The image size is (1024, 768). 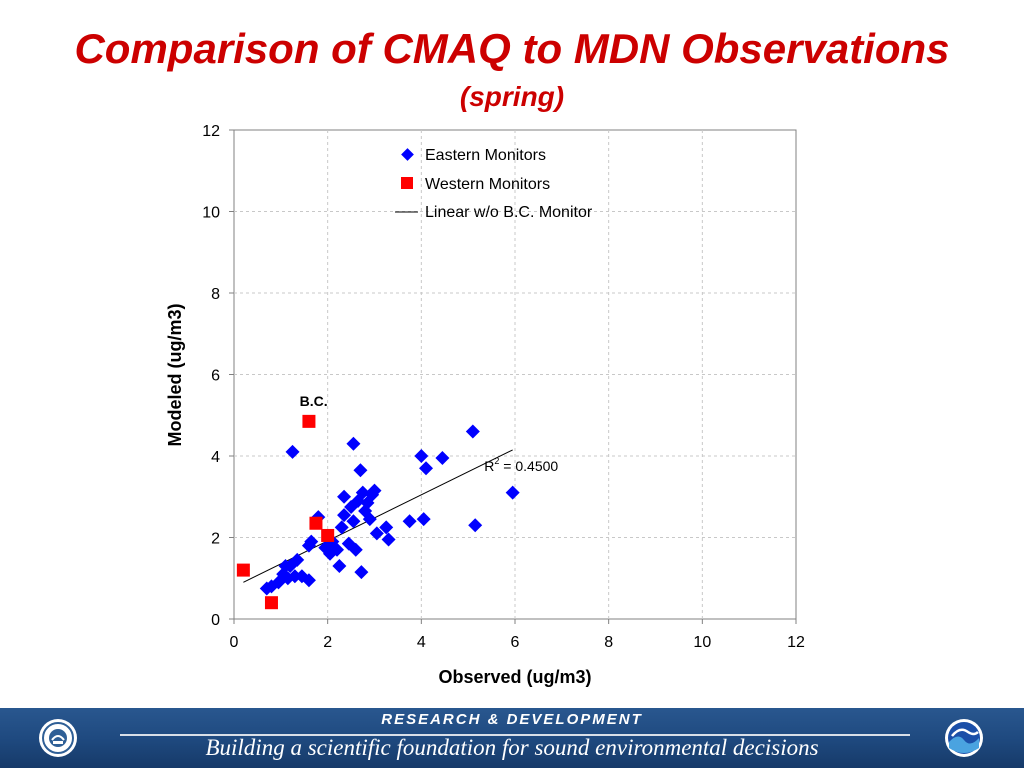 I want to click on footer-heading: RESEARCH & DEVELOPMENT, so click(x=512, y=719).